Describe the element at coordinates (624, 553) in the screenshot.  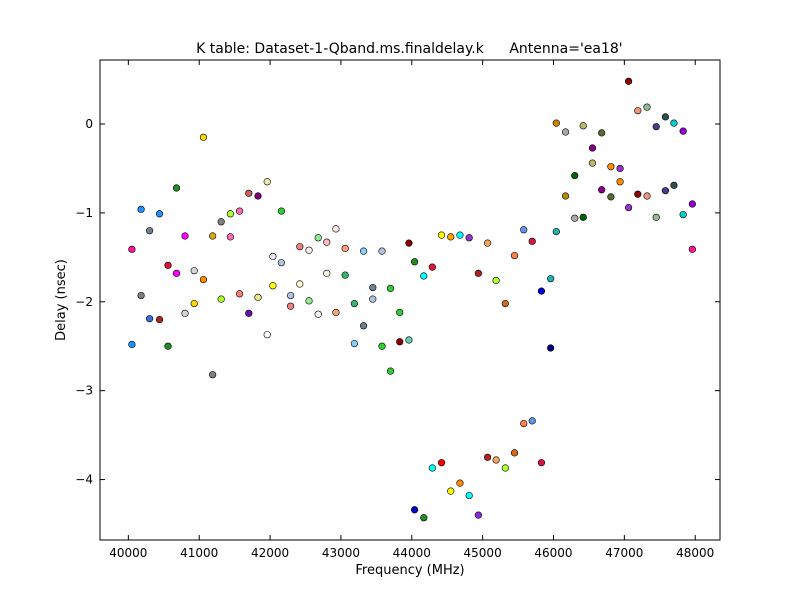
I see `x-tick-label: 47000` at that location.